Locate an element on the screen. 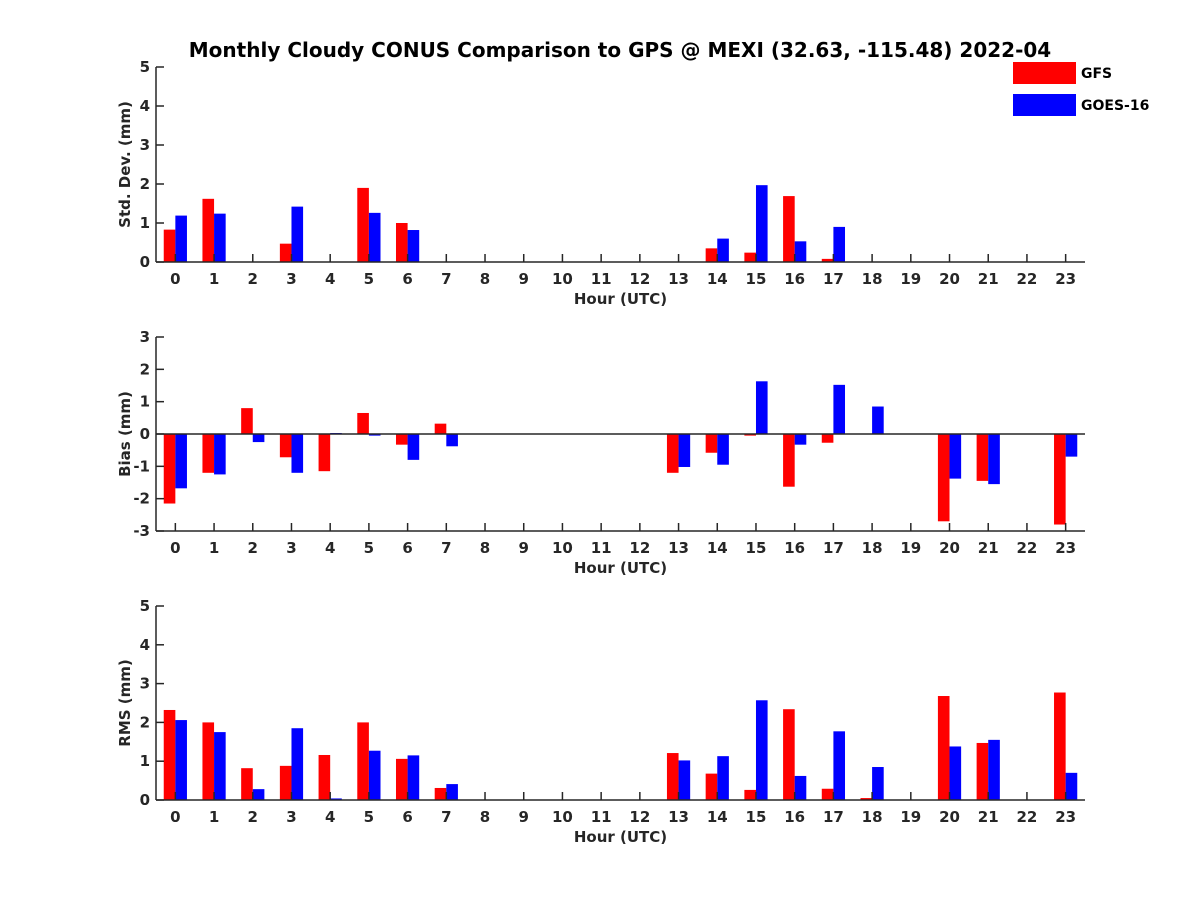 This screenshot has height=900, width=1200. y-tick-label: 4 is located at coordinates (145, 645).